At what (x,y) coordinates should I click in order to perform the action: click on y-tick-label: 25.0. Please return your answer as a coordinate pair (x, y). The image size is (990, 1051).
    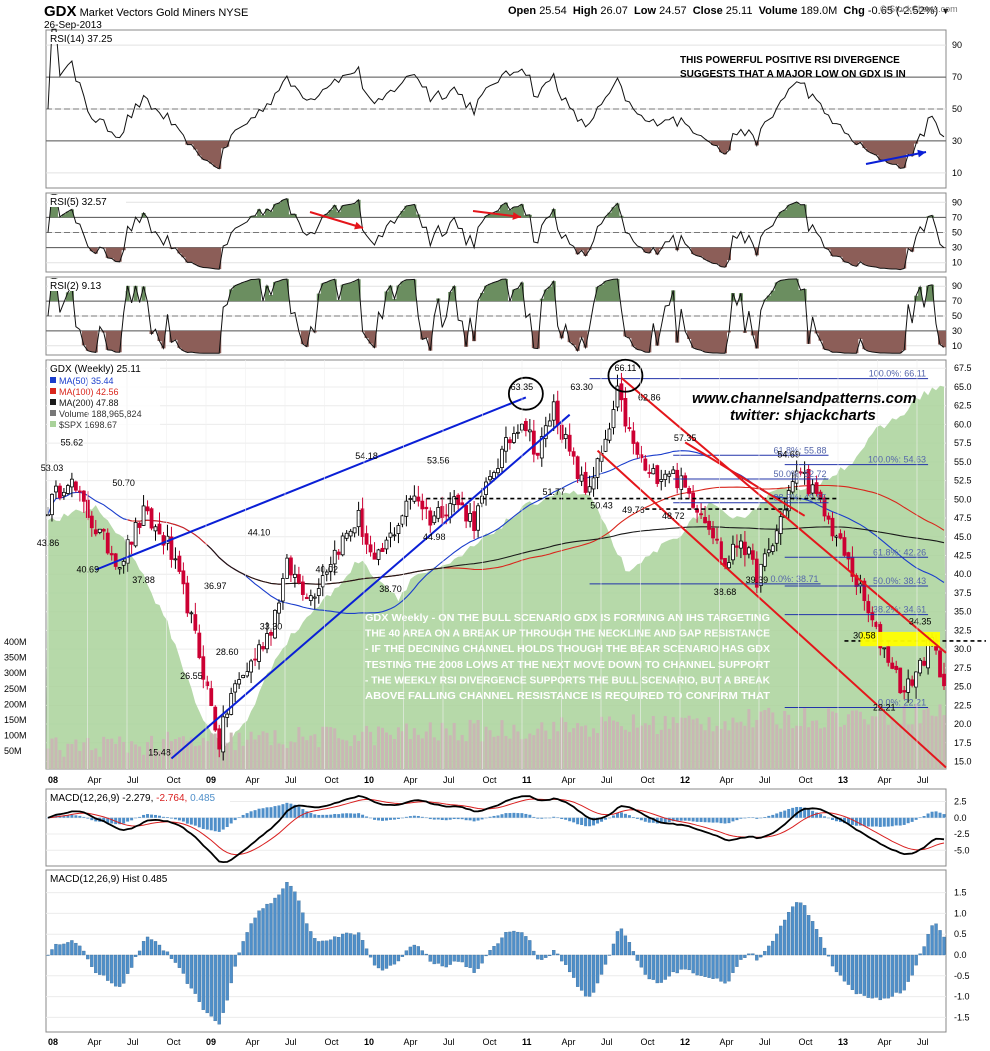
    Looking at the image, I should click on (963, 687).